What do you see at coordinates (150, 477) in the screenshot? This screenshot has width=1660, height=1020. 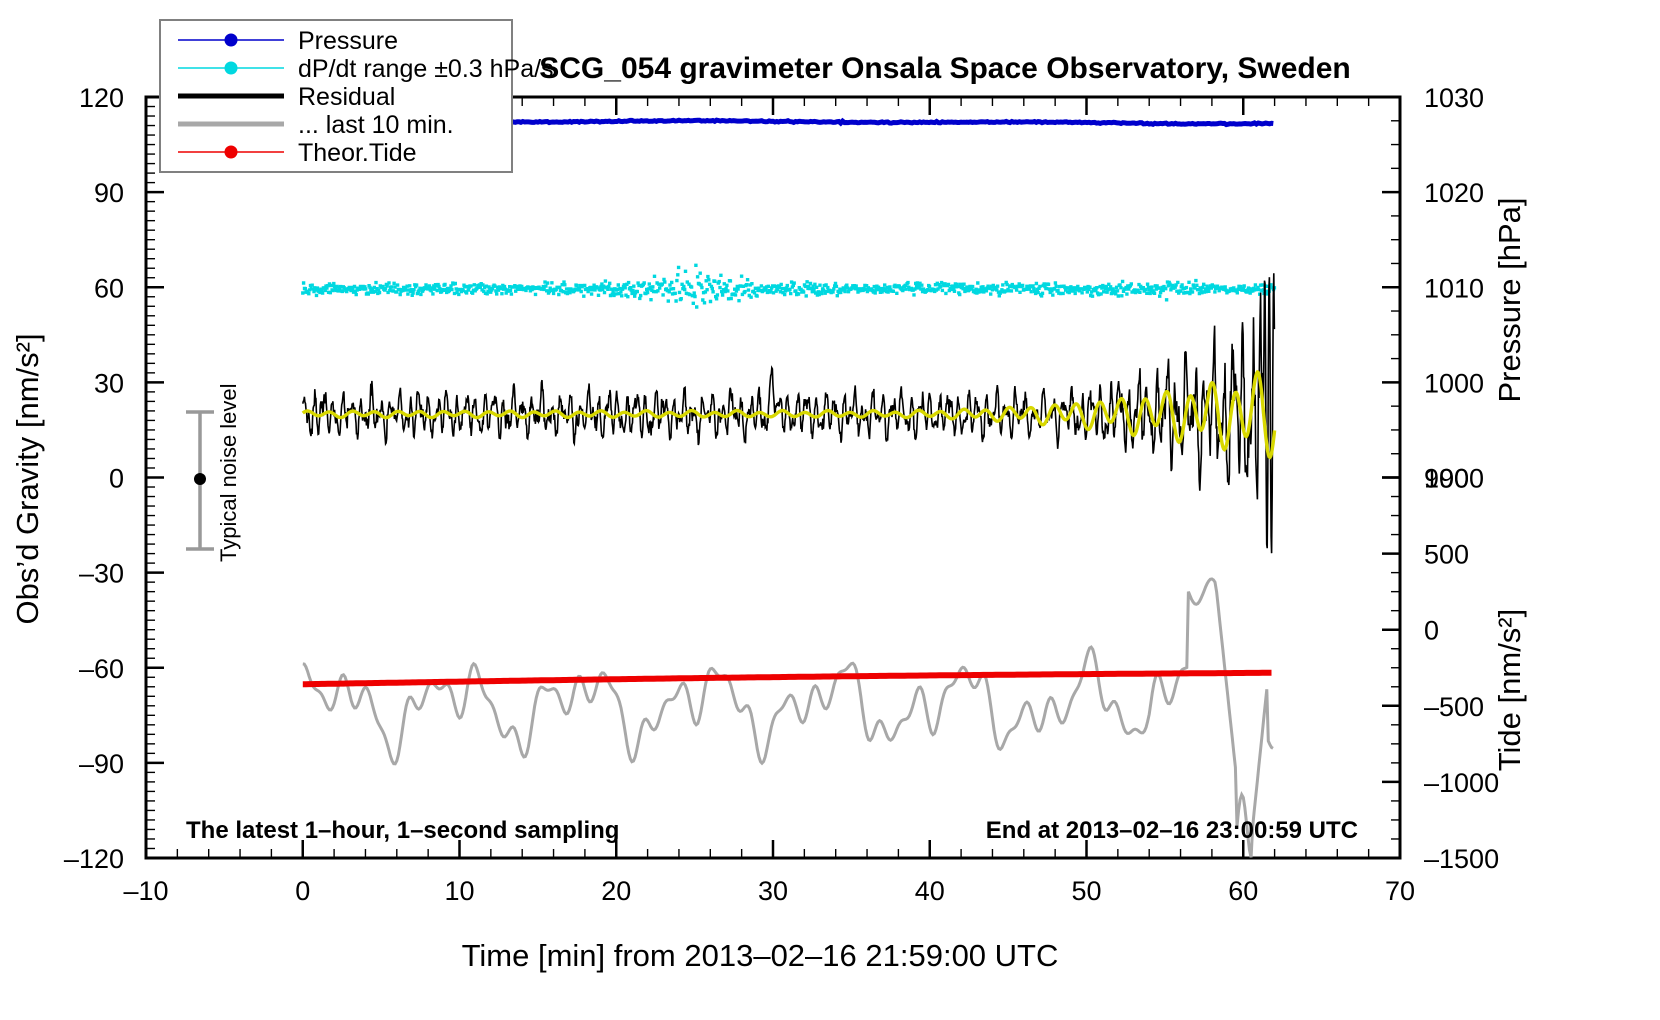 I see `left-axis-minor-ticks` at bounding box center [150, 477].